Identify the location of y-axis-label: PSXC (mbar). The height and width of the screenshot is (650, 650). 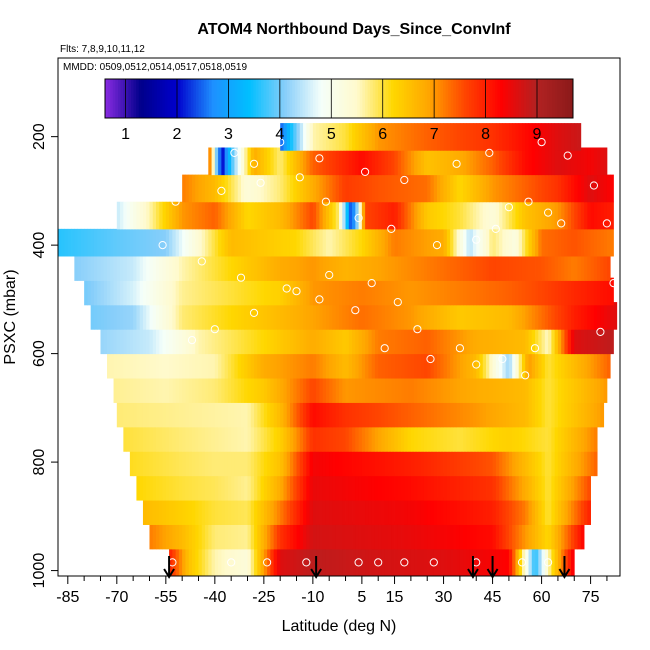
(10, 316).